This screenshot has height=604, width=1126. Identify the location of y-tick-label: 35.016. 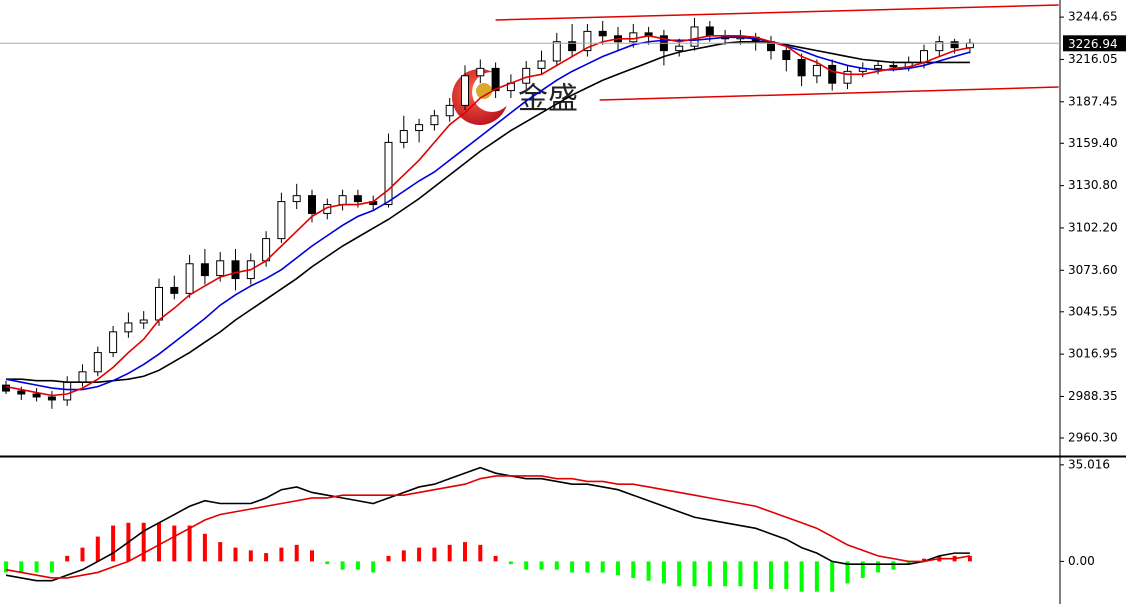
(1089, 464).